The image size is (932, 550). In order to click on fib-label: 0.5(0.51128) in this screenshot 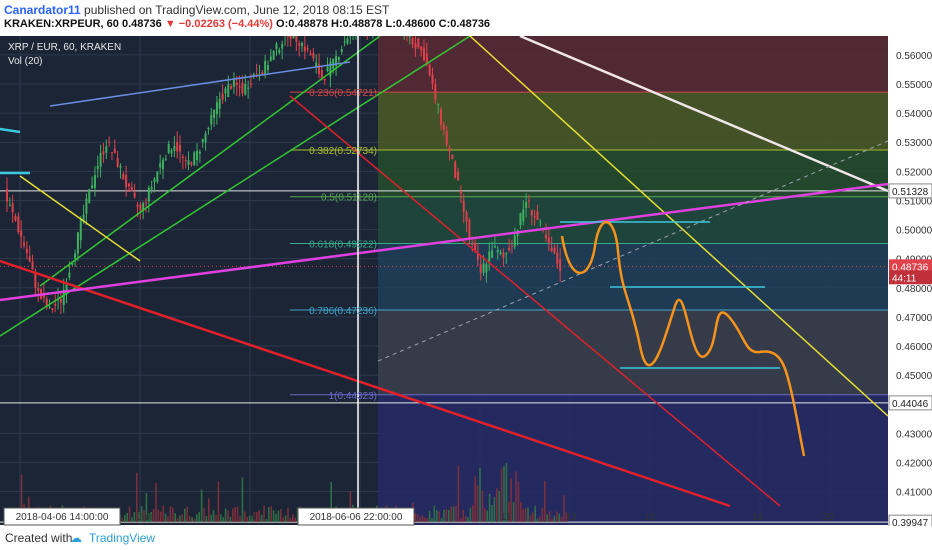, I will do `click(349, 198)`.